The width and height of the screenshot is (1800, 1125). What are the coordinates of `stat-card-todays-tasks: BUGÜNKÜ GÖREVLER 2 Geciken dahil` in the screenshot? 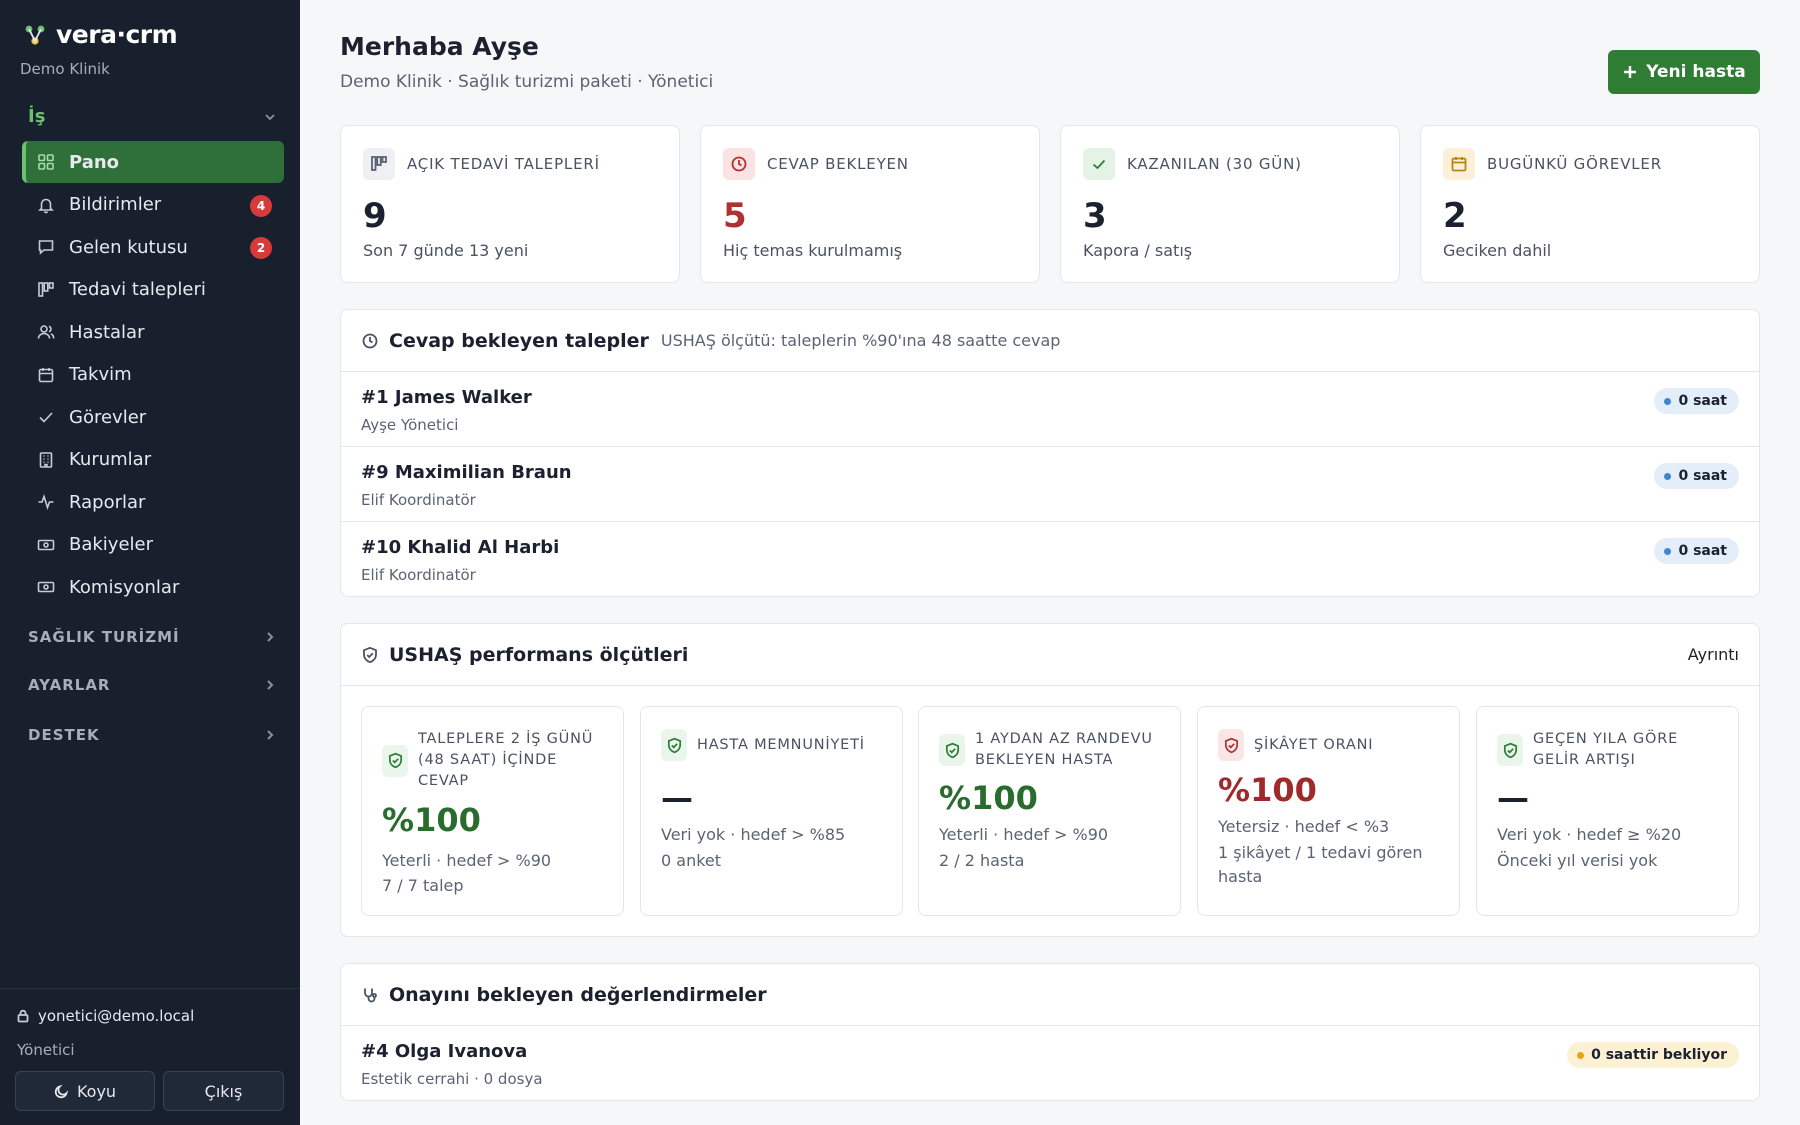 It's located at (1590, 204).